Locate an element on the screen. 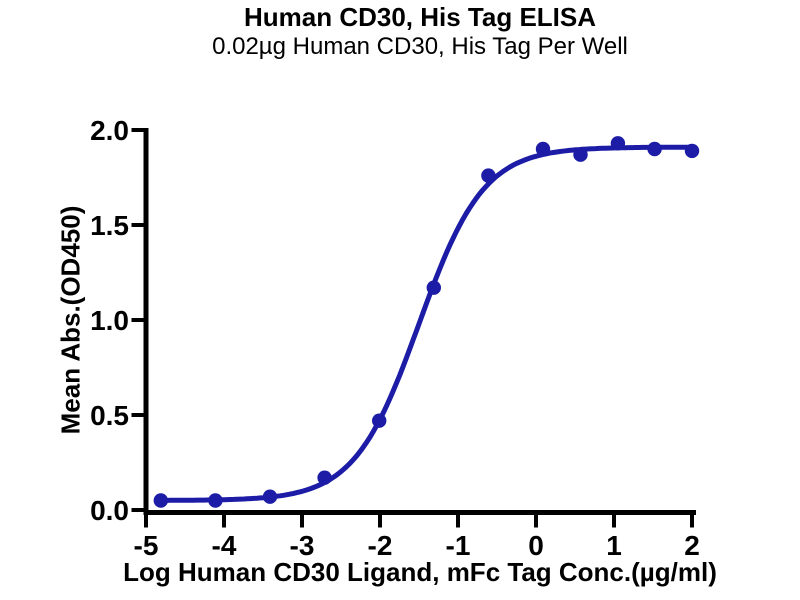 This screenshot has height=600, width=800. x-tick-label: -5 is located at coordinates (146, 545).